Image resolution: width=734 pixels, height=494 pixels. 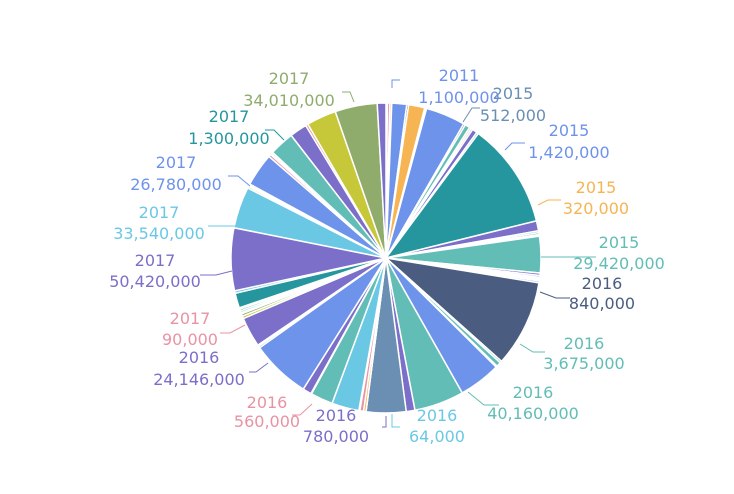 I want to click on slice-label-value: 1,420,000, so click(x=568, y=152).